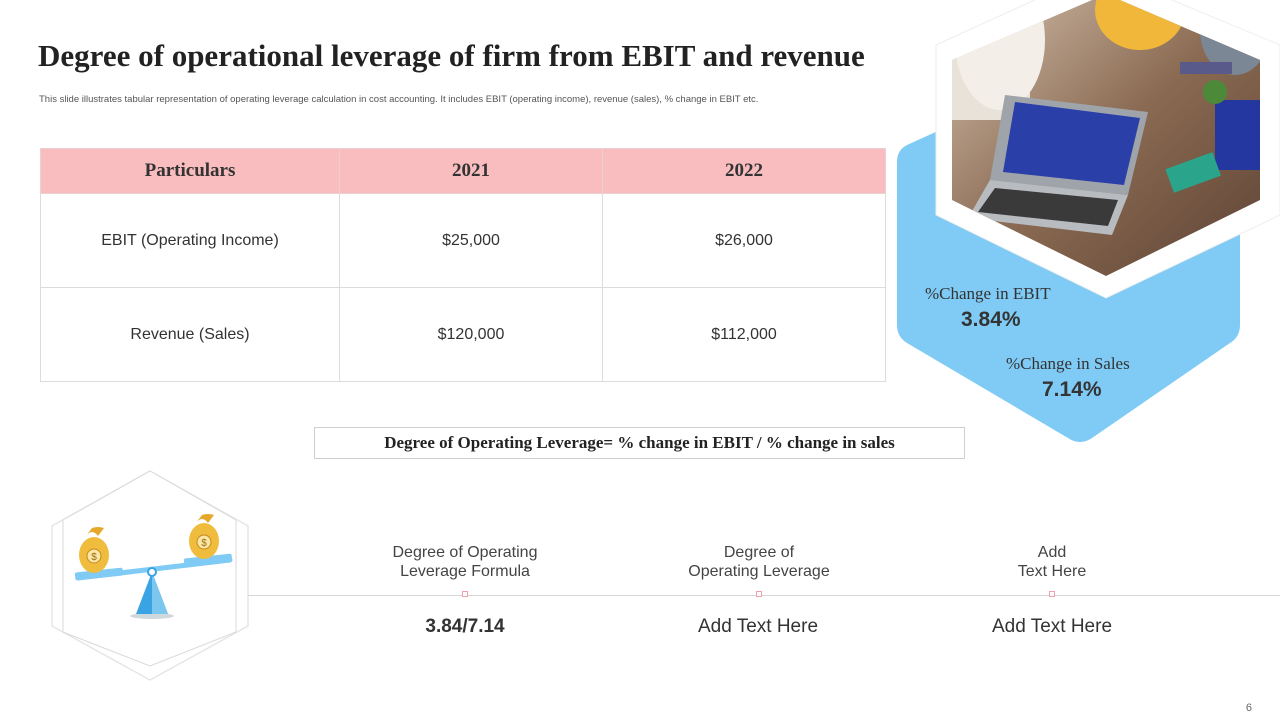  Describe the element at coordinates (471, 240) in the screenshot. I see `cell-2021: $25,000` at that location.